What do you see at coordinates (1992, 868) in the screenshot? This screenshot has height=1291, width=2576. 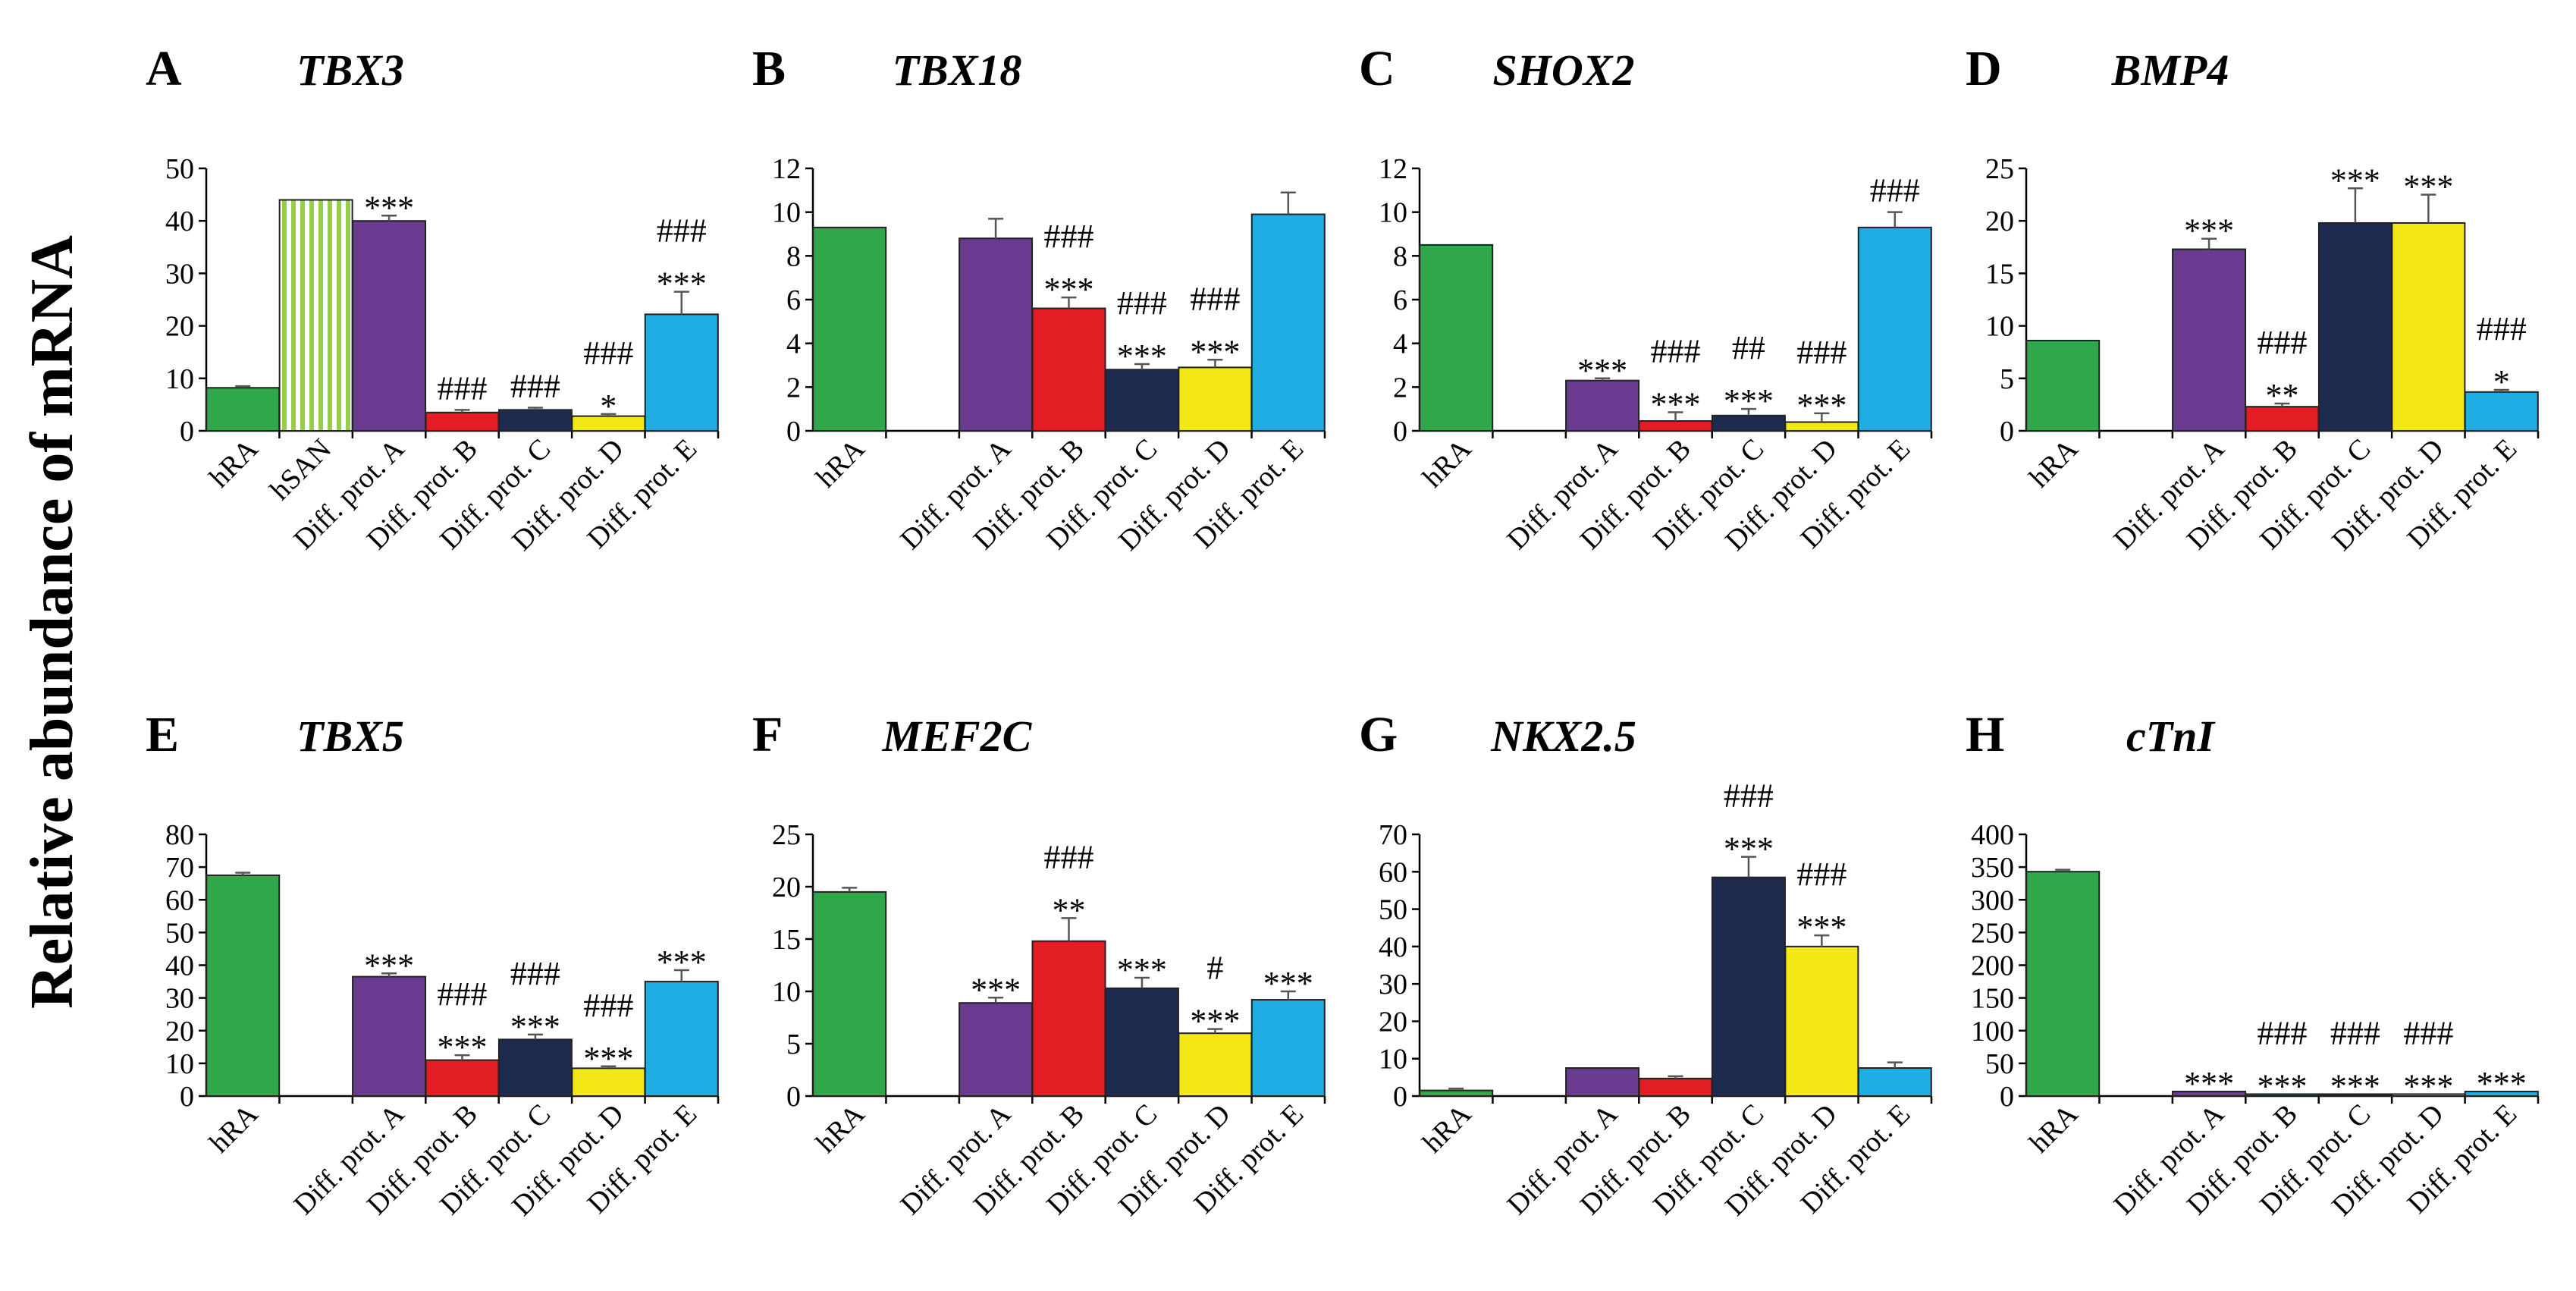 I see `y-tick-label: 350` at bounding box center [1992, 868].